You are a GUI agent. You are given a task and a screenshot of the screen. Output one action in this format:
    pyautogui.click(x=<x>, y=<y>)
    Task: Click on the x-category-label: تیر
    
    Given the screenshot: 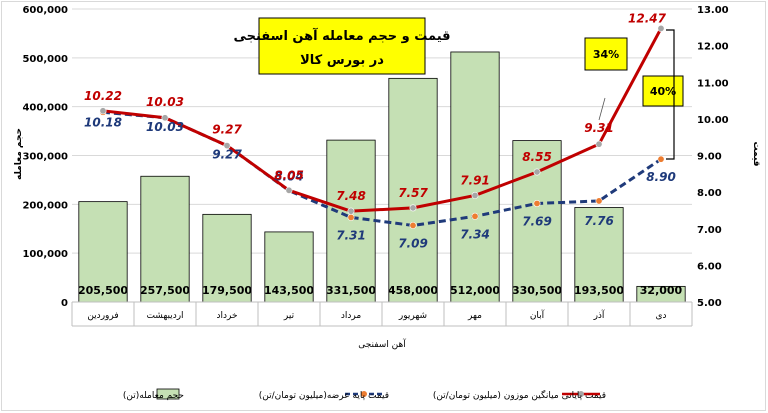 What is the action you would take?
    pyautogui.click(x=289, y=316)
    